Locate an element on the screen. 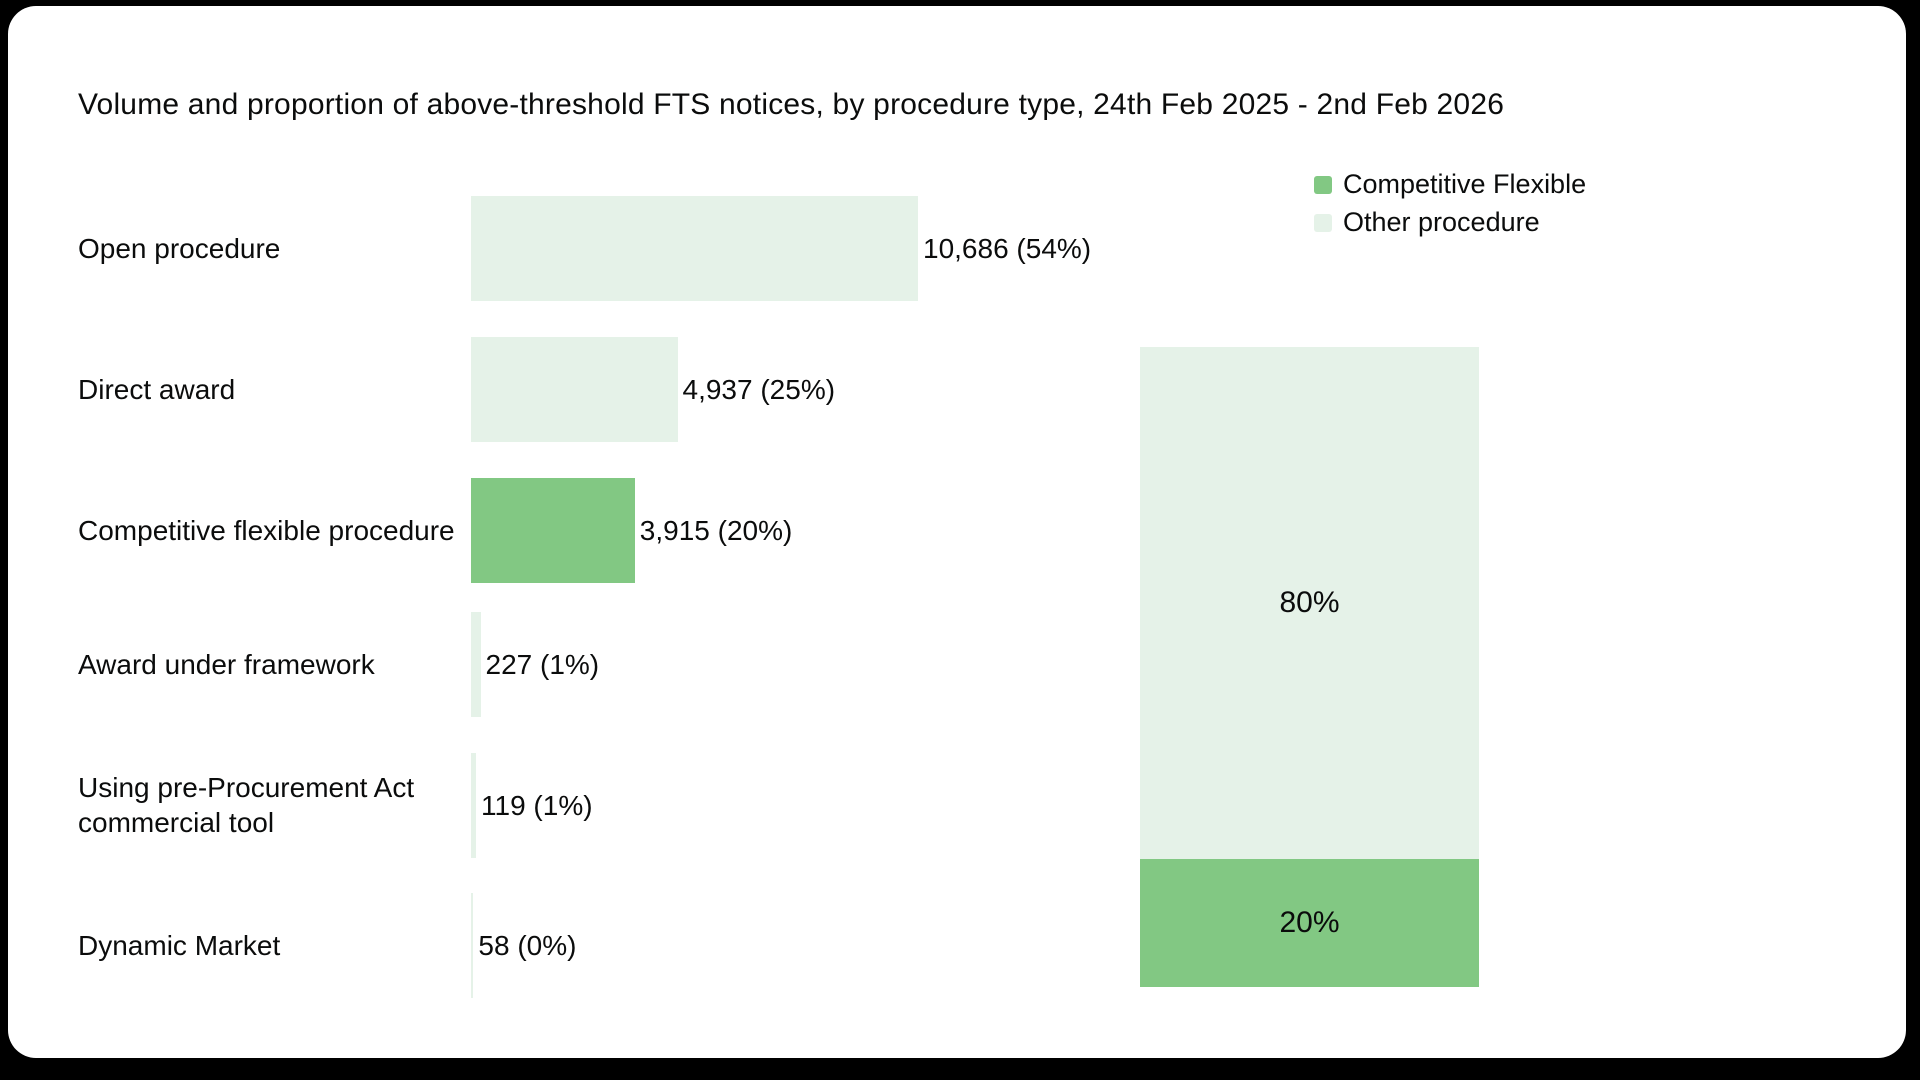 This screenshot has width=1920, height=1080. category-label: Award under framework is located at coordinates (226, 664).